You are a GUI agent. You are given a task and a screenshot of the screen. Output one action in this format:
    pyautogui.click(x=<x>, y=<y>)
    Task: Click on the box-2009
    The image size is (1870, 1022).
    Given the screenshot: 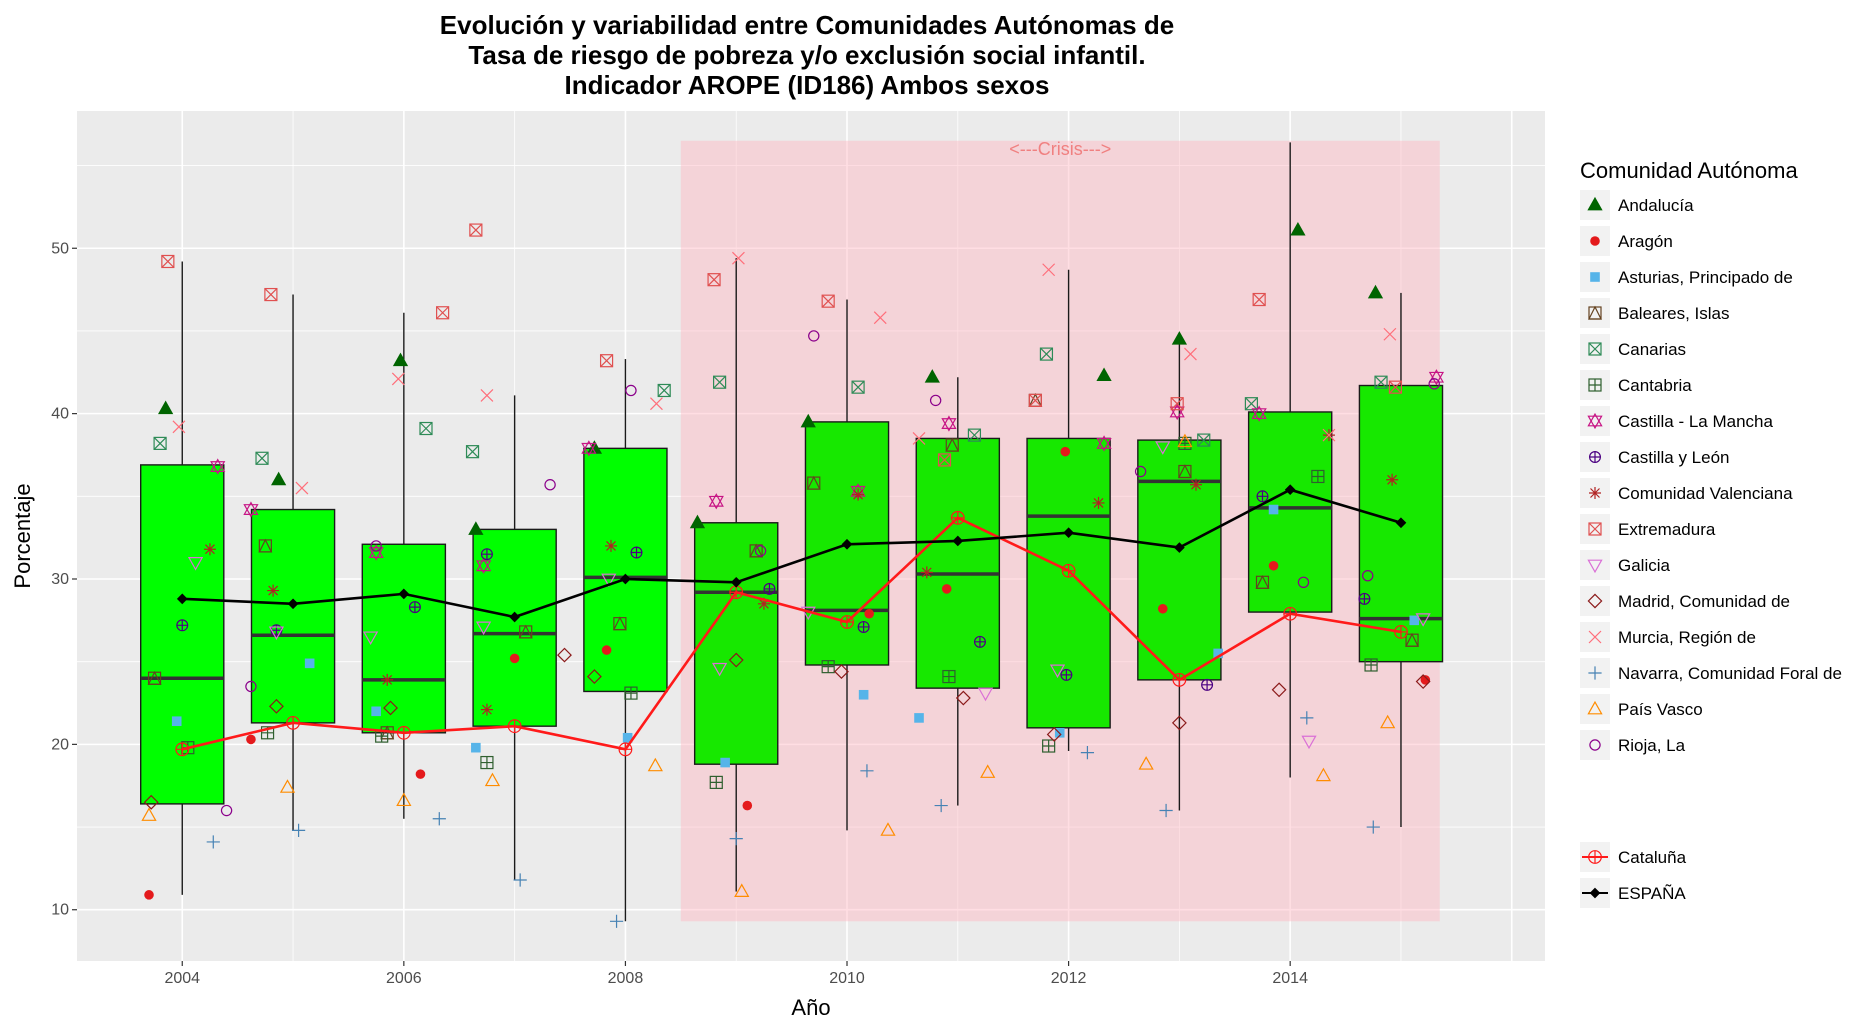 What is the action you would take?
    pyautogui.click(x=736, y=575)
    